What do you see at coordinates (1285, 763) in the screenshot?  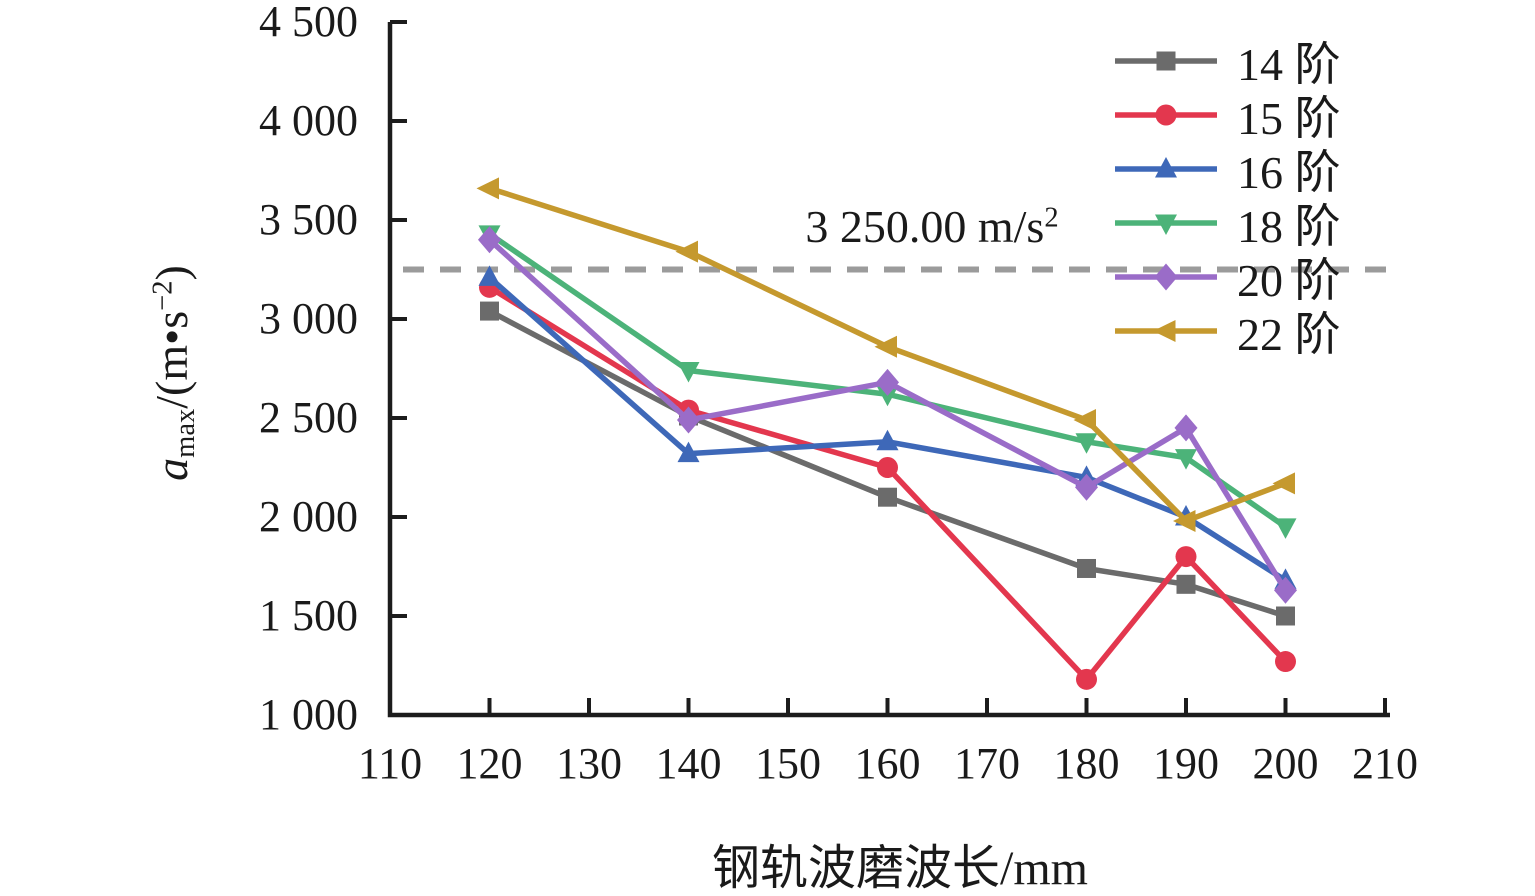 I see `x-tick-label: 200` at bounding box center [1285, 763].